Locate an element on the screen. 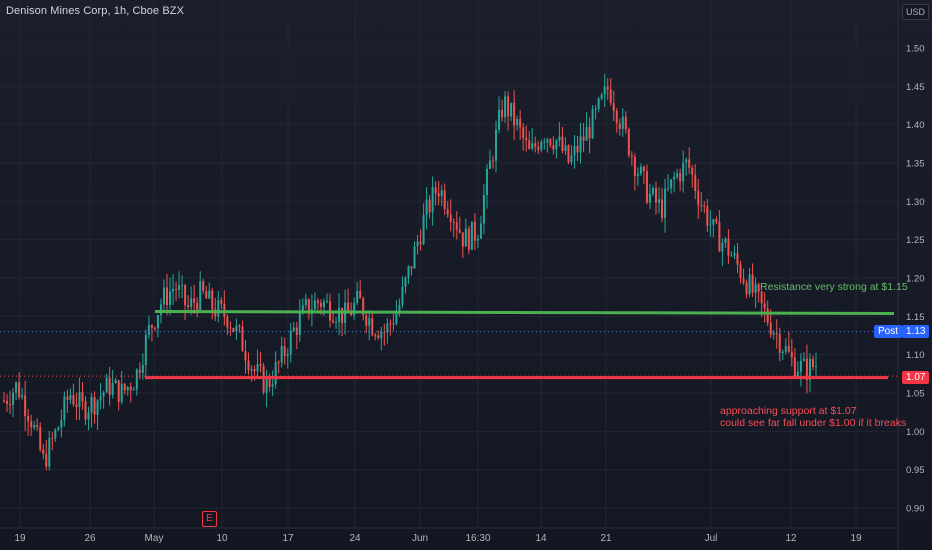  x-tick-label: Jul is located at coordinates (711, 538).